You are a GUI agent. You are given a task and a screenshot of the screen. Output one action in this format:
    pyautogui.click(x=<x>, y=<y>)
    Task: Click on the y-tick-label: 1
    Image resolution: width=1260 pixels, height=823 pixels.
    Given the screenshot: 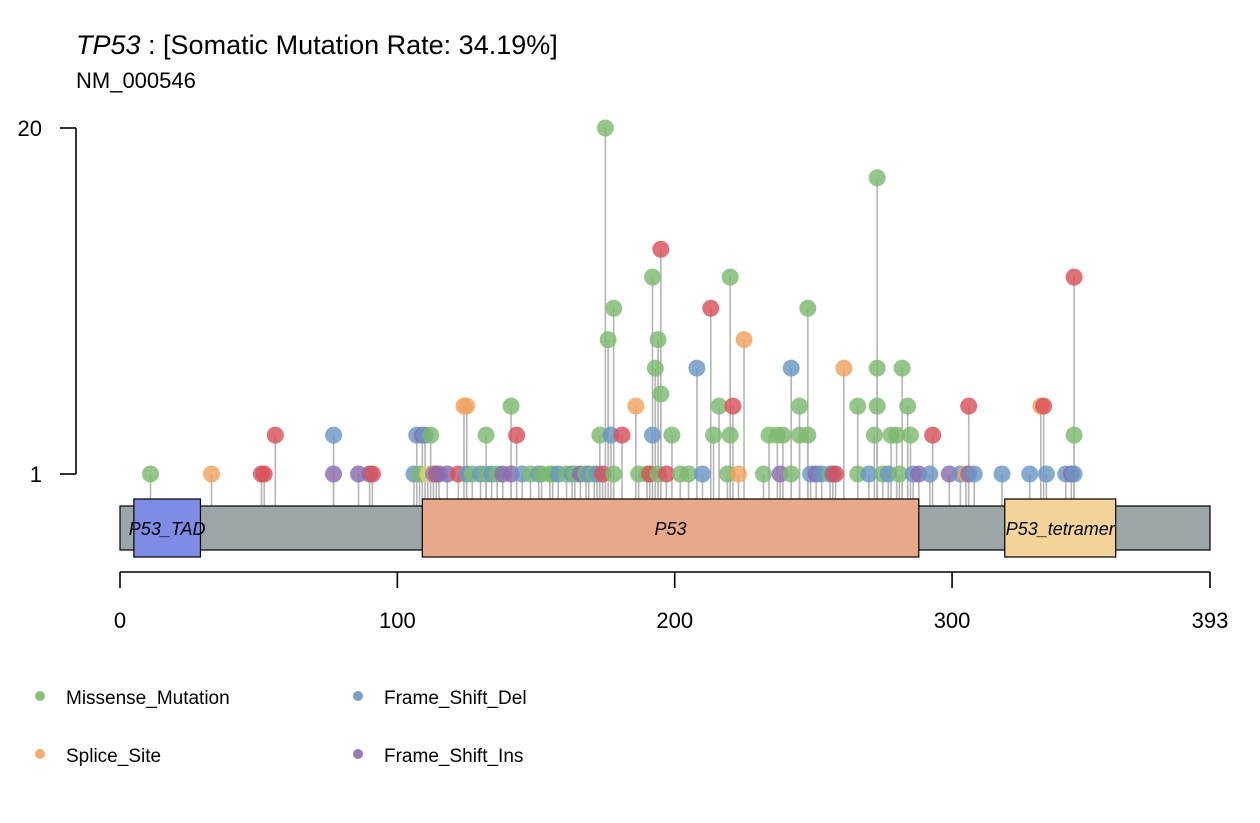 What is the action you would take?
    pyautogui.click(x=36, y=474)
    